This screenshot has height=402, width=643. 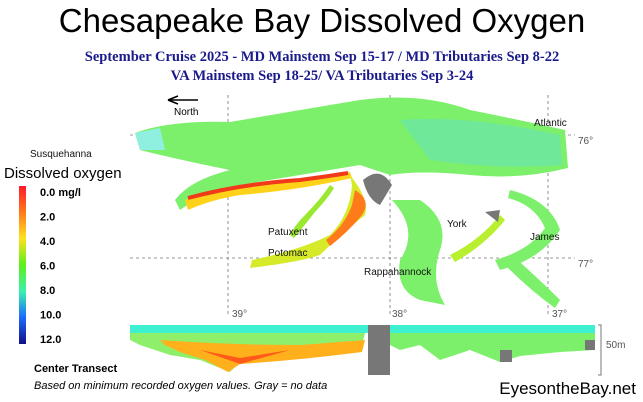 I want to click on legend-label: 12.0, so click(x=50, y=340).